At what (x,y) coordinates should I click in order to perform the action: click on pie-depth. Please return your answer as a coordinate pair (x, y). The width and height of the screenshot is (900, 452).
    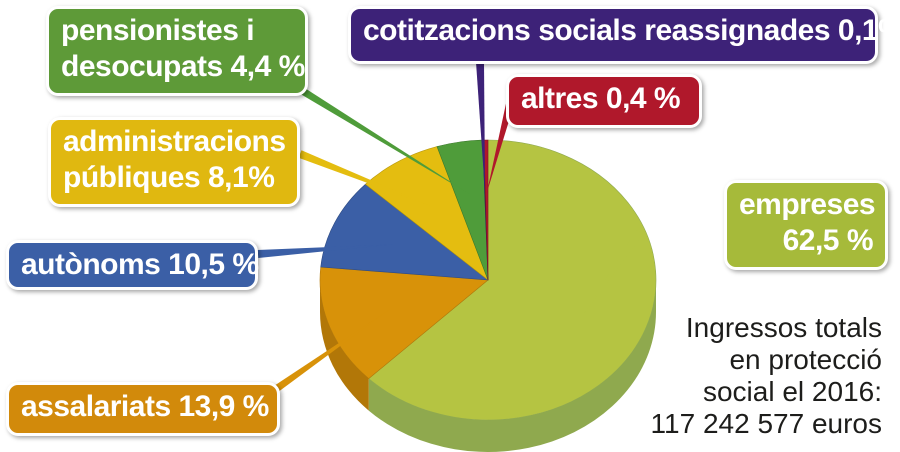
    Looking at the image, I should click on (488, 366).